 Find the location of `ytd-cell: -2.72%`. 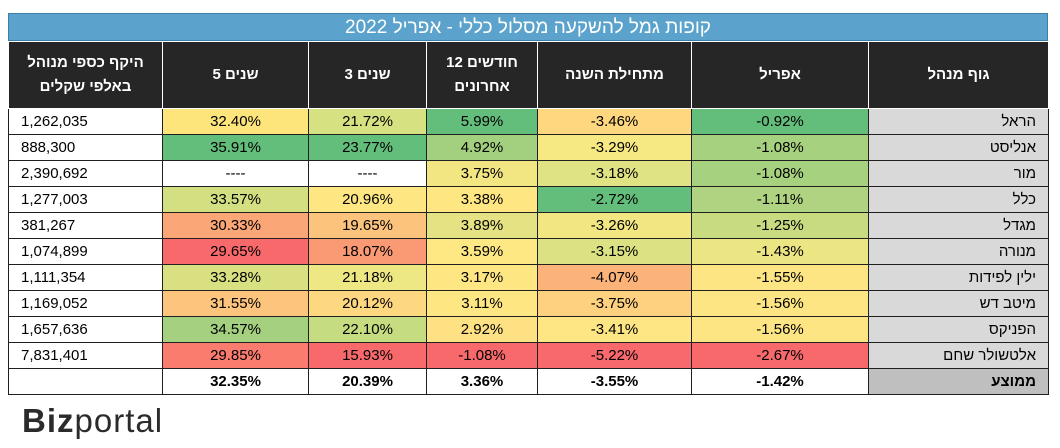

ytd-cell: -2.72% is located at coordinates (614, 199).